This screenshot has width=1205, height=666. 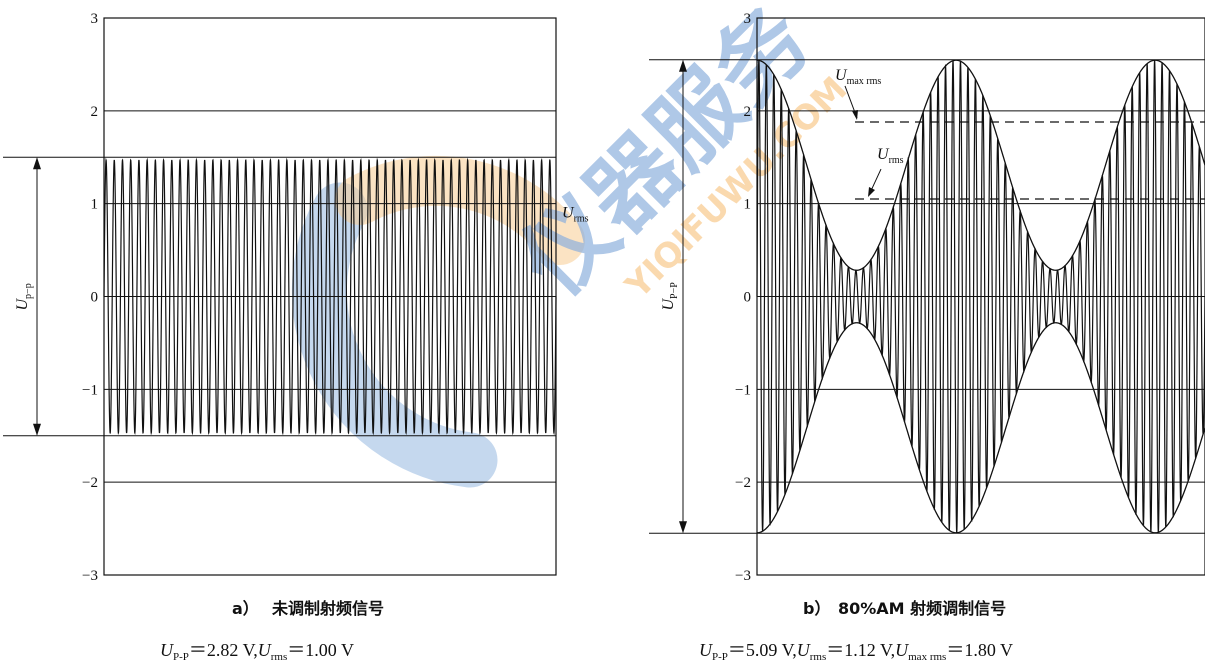 I want to click on envelope-upper, so click(x=980, y=165).